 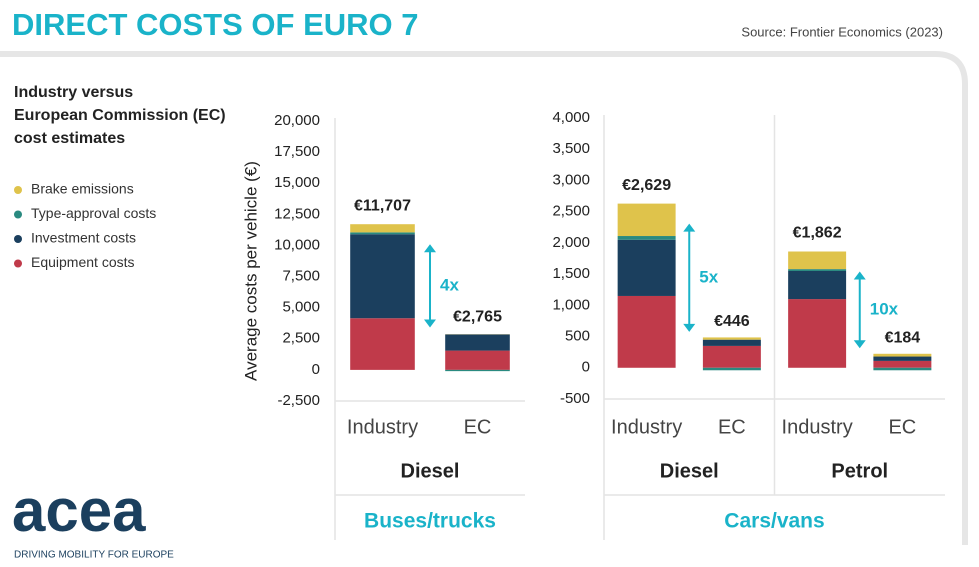 I want to click on total-label: €184, so click(x=903, y=338).